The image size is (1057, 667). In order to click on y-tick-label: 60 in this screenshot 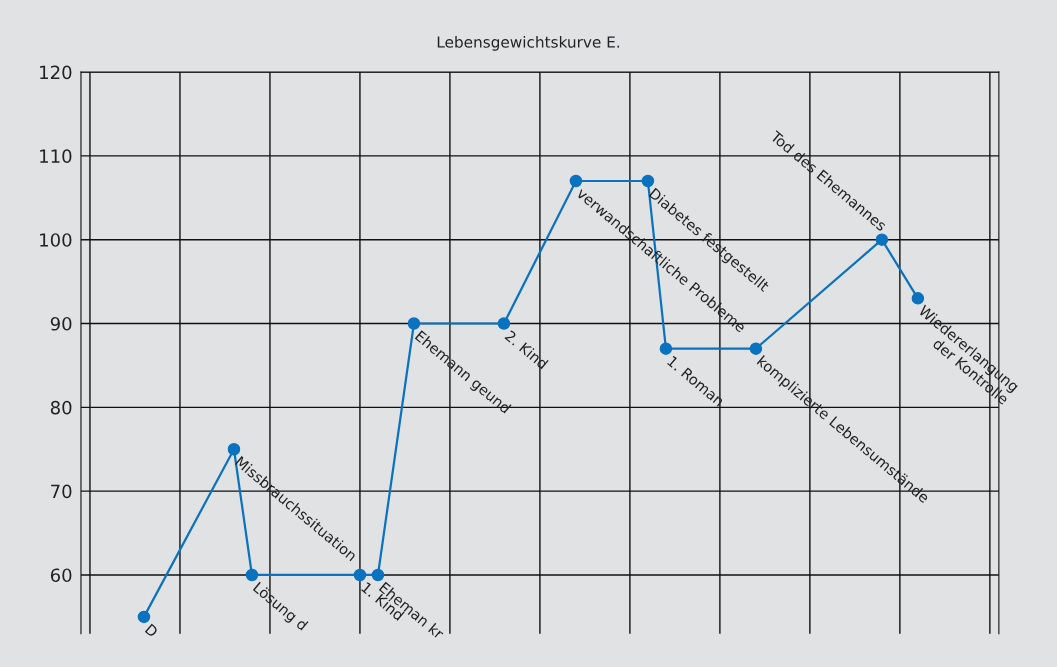, I will do `click(61, 575)`.